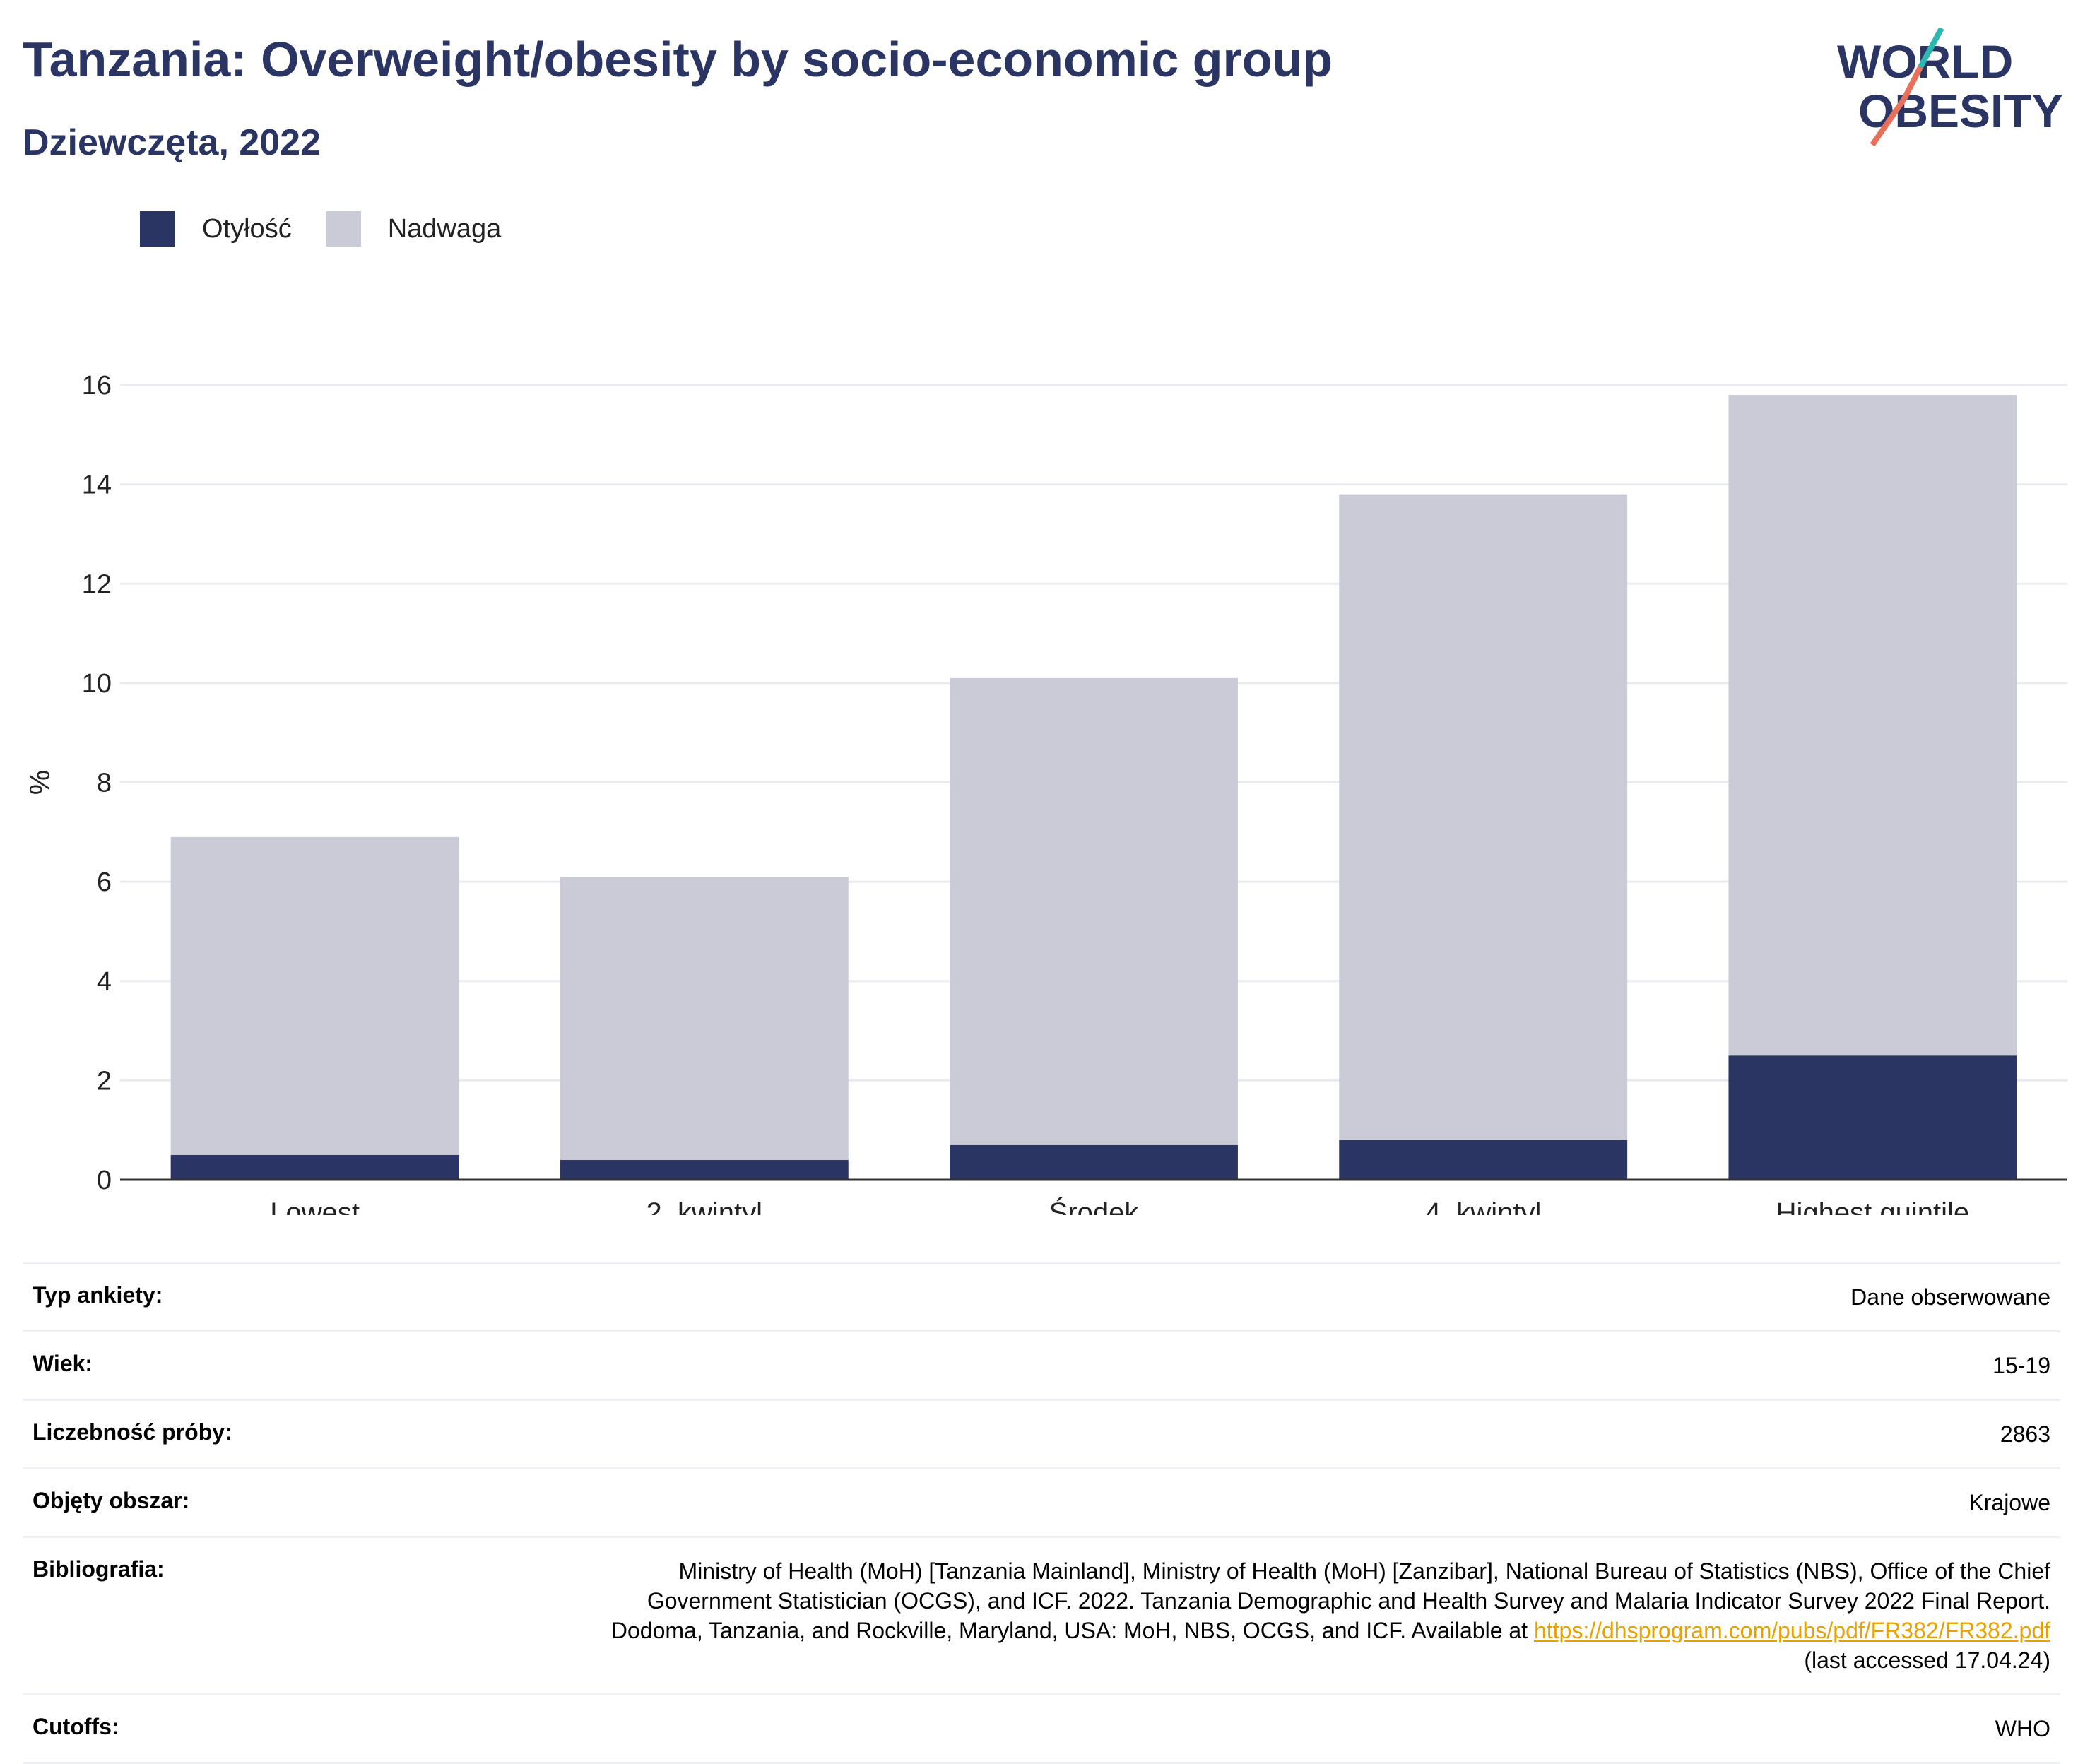 The width and height of the screenshot is (2090, 1764). Describe the element at coordinates (444, 228) in the screenshot. I see `legend-label-overweight: Nadwaga` at that location.